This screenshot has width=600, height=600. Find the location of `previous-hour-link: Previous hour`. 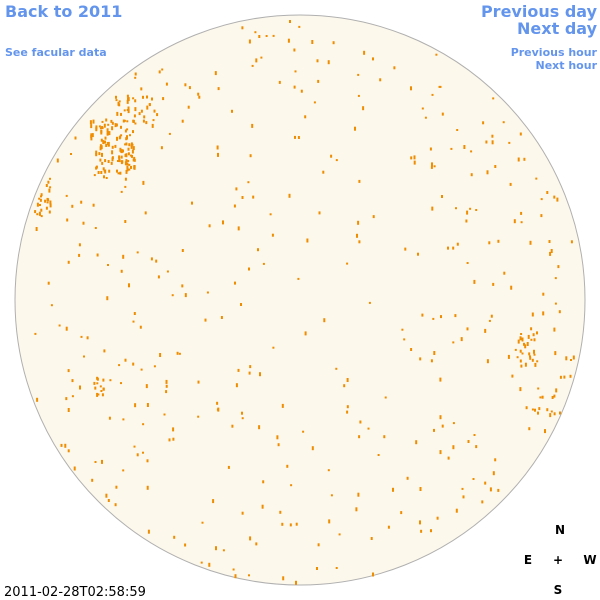

previous-hour-link: Previous hour is located at coordinates (554, 52).